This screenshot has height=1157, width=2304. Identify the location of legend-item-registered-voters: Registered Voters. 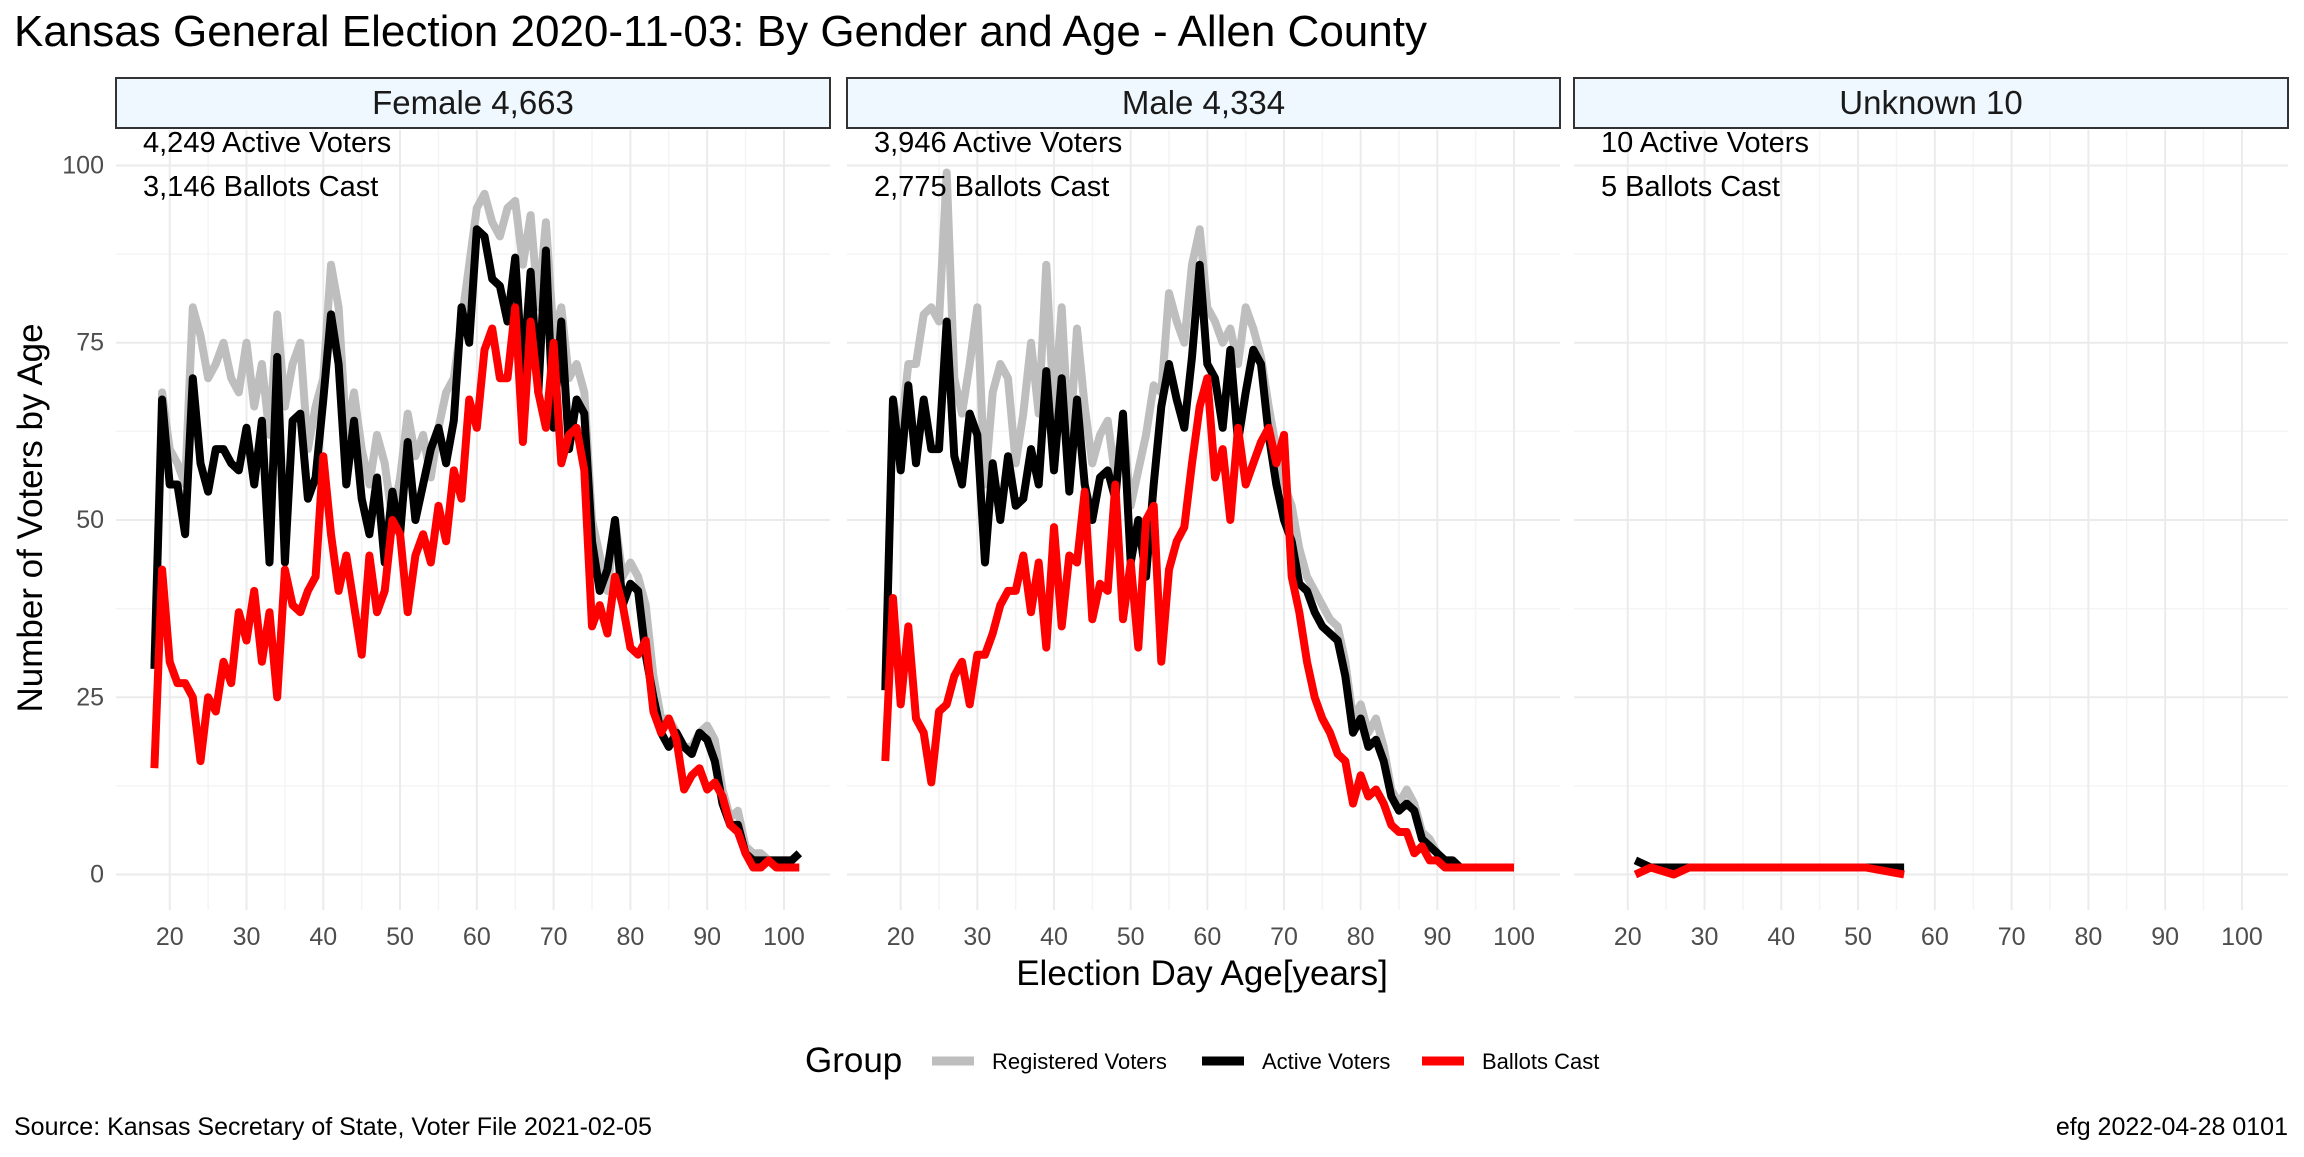
(1049, 1061).